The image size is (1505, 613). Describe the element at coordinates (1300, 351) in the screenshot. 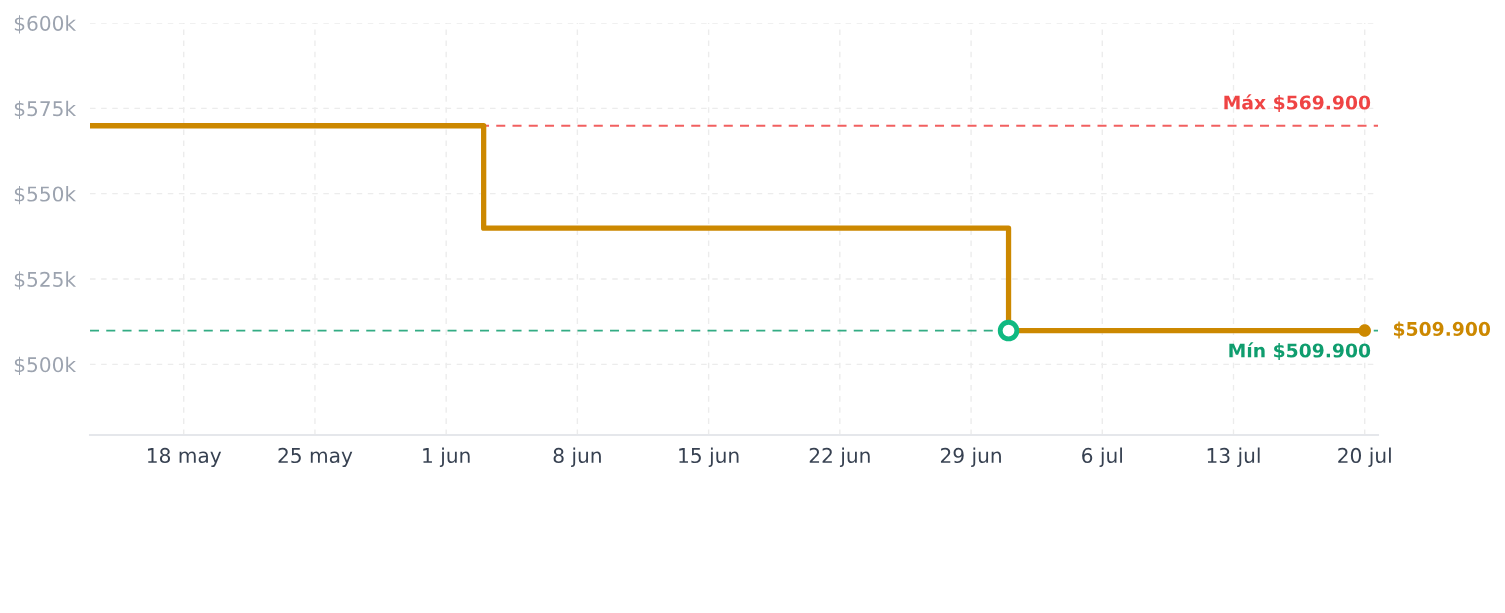

I see `ref-line-label: Mín $509.900` at that location.